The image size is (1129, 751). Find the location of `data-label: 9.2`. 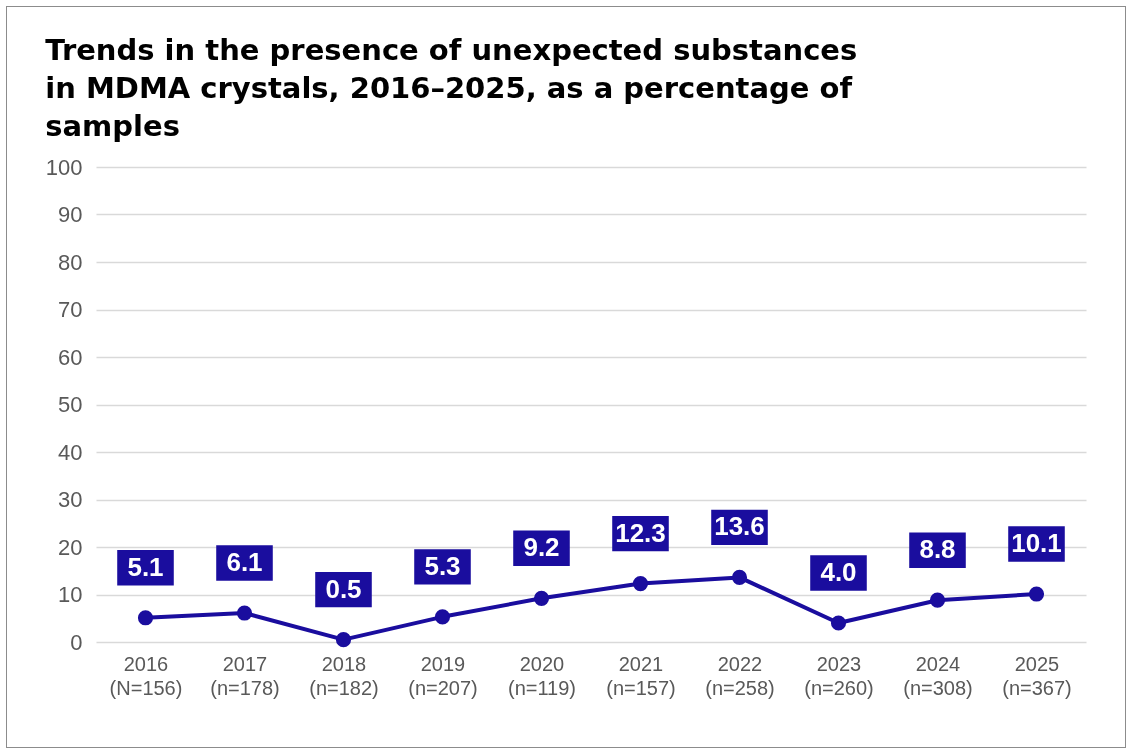

data-label: 9.2 is located at coordinates (541, 547).